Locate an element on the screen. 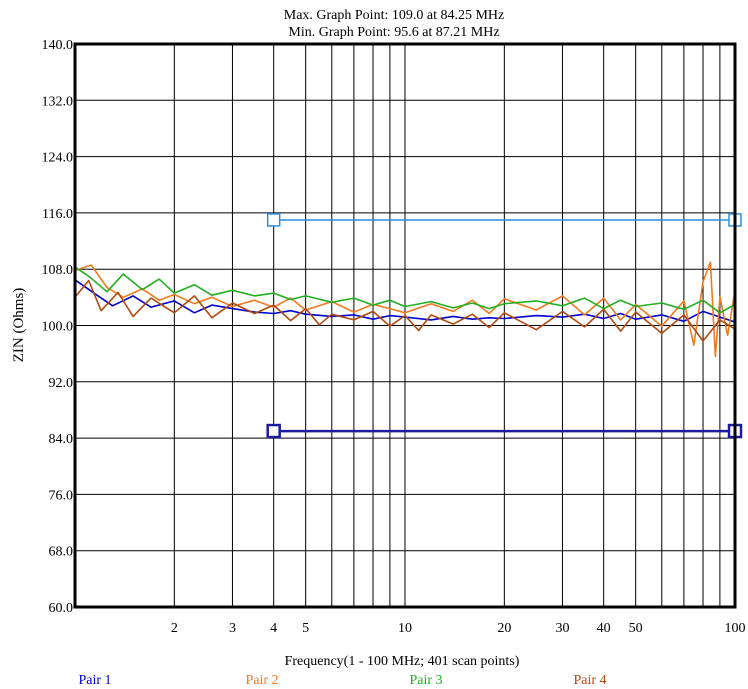  y-tick-label: 132.0 is located at coordinates (58, 101).